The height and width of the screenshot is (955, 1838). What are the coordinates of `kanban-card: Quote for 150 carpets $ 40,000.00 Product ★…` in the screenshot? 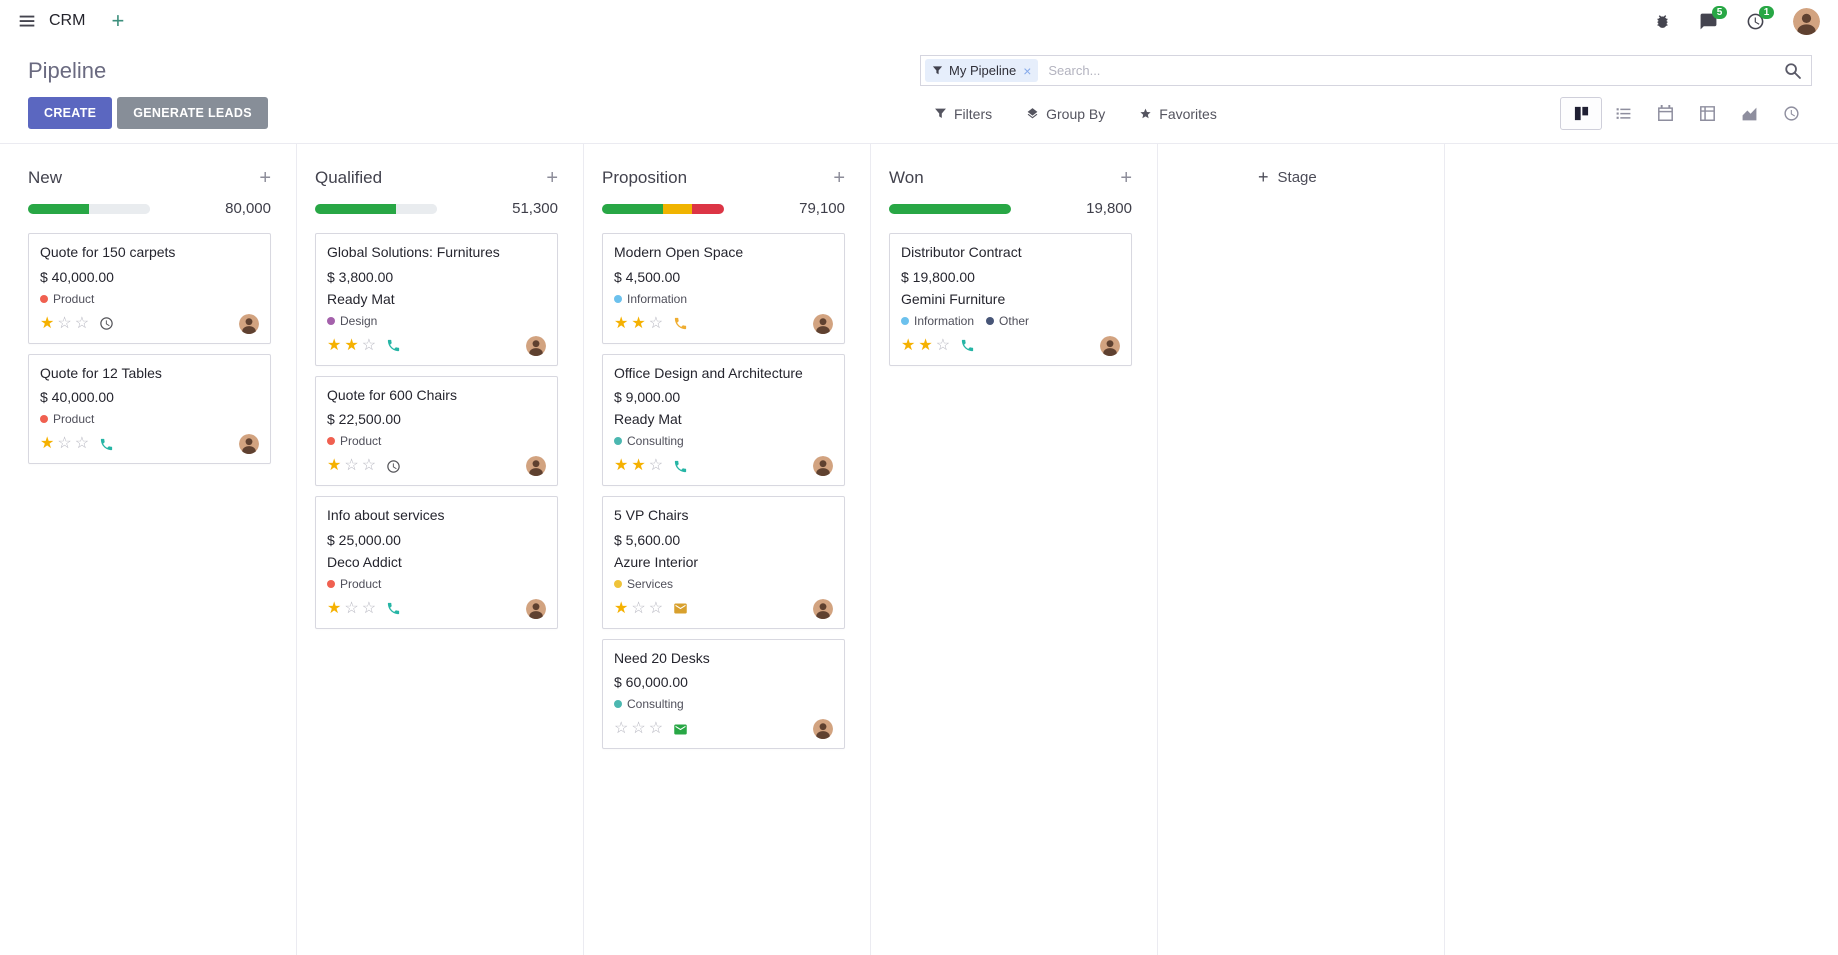 It's located at (149, 288).